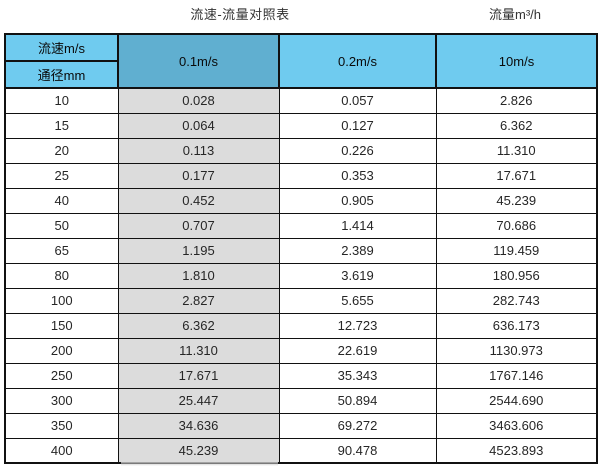 Image resolution: width=600 pixels, height=466 pixels. I want to click on flow-value-0-1ms: 0.028, so click(198, 100).